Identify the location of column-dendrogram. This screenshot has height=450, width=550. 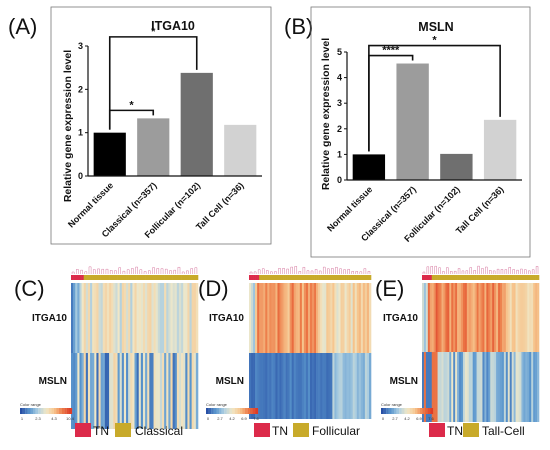
(480, 269).